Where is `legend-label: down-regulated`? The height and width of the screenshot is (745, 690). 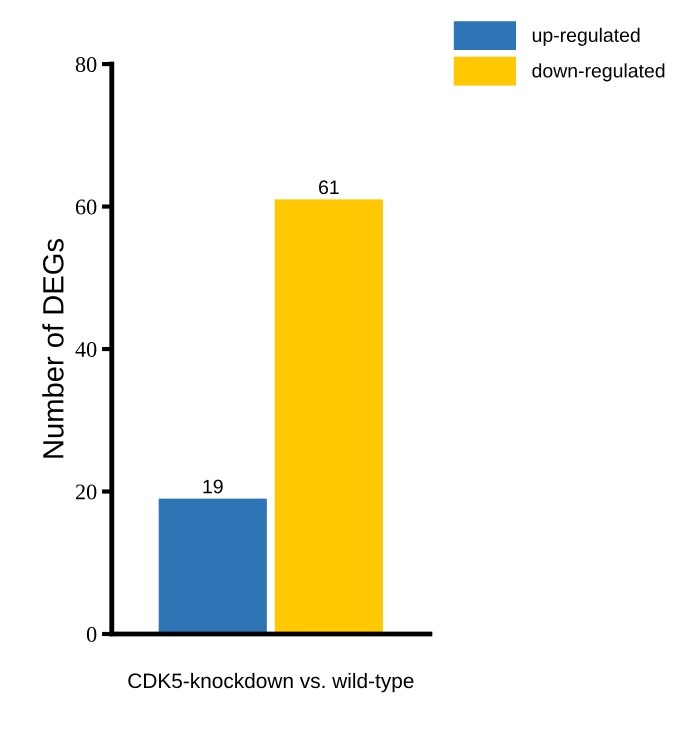
legend-label: down-regulated is located at coordinates (598, 72).